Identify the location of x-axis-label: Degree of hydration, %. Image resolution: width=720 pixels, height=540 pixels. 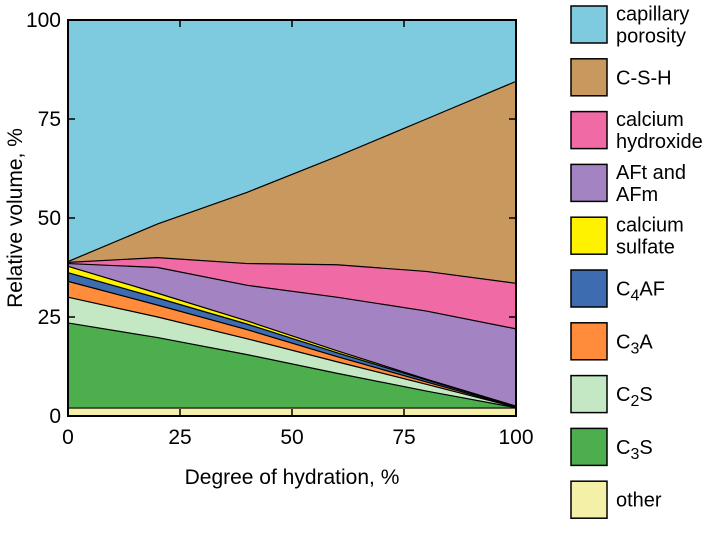
(292, 477).